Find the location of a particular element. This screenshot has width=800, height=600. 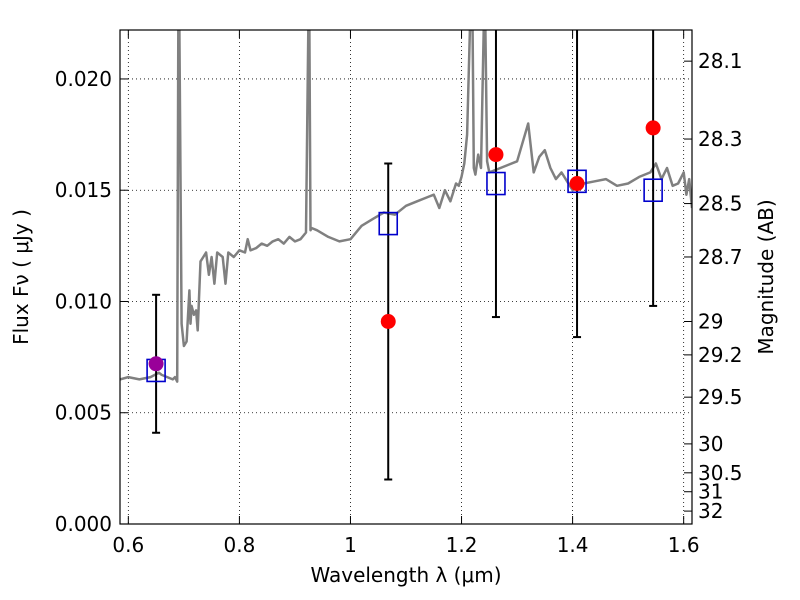

x-tick-label: 1 is located at coordinates (350, 545).